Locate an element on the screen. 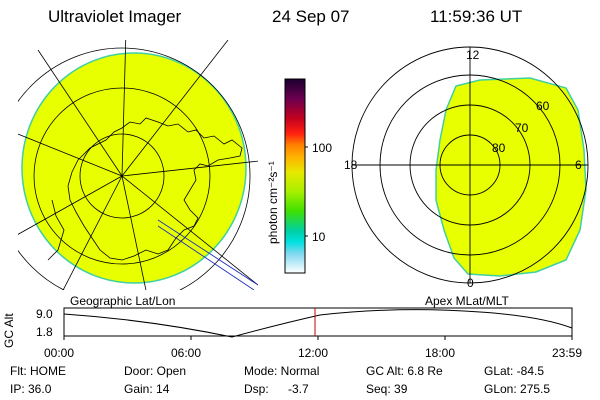 Image resolution: width=600 pixels, height=400 pixels. gc-altitude: GC Alt: 6.8 Re is located at coordinates (404, 371).